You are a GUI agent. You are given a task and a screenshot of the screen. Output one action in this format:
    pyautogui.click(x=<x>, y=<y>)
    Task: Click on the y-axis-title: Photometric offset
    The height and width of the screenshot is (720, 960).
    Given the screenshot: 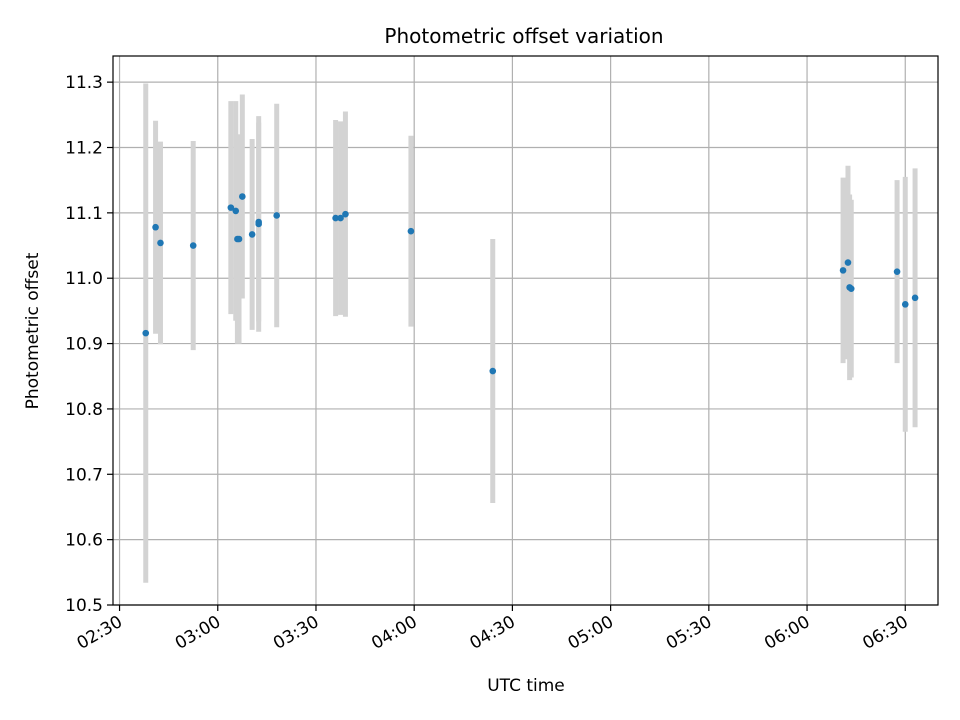 What is the action you would take?
    pyautogui.click(x=33, y=330)
    